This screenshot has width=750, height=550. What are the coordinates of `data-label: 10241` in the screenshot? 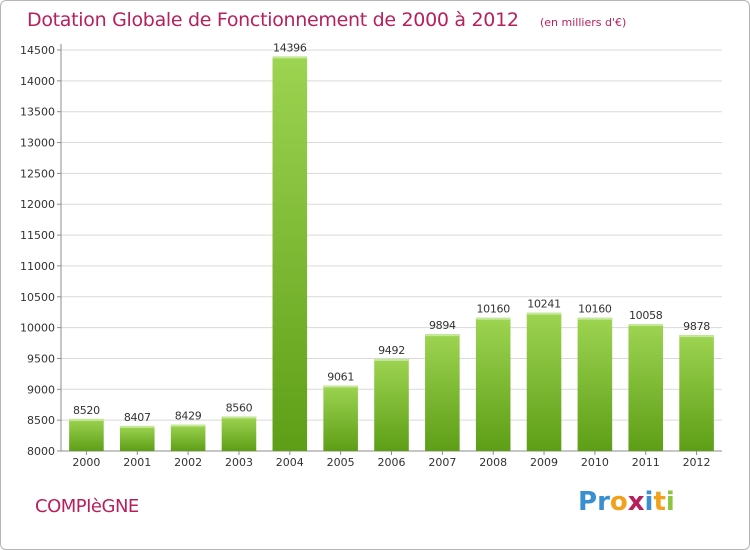 It's located at (544, 304).